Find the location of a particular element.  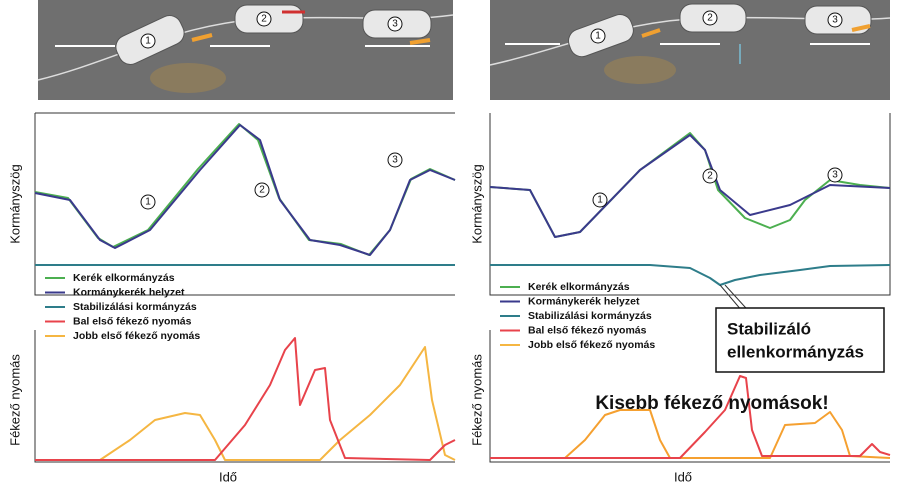

callout-text: Stabilizáló is located at coordinates (769, 328).